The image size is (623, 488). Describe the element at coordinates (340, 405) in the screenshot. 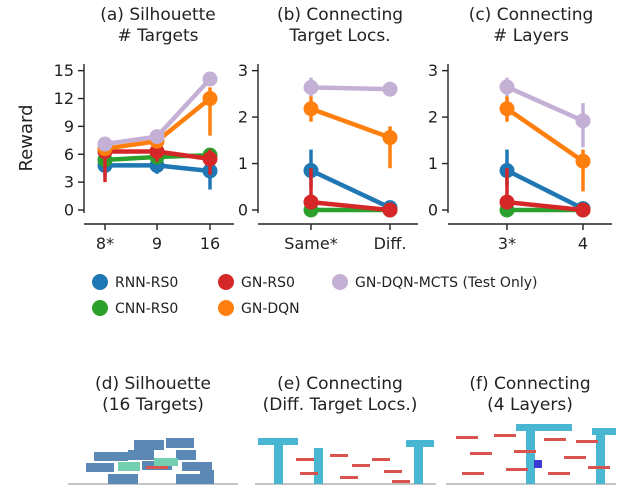

I see `subfigure-title-line2: (Diff. Target Locs.)` at that location.